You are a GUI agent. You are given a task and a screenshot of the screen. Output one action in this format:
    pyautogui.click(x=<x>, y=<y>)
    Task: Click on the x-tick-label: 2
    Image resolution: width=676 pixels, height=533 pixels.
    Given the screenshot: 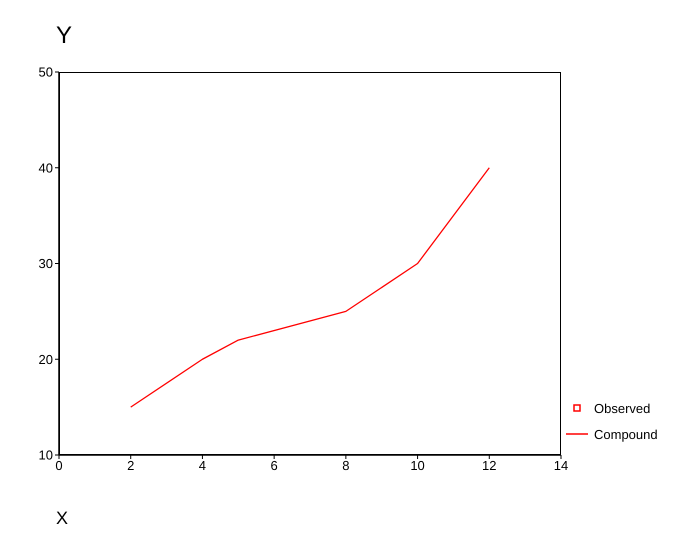 What is the action you would take?
    pyautogui.click(x=130, y=466)
    